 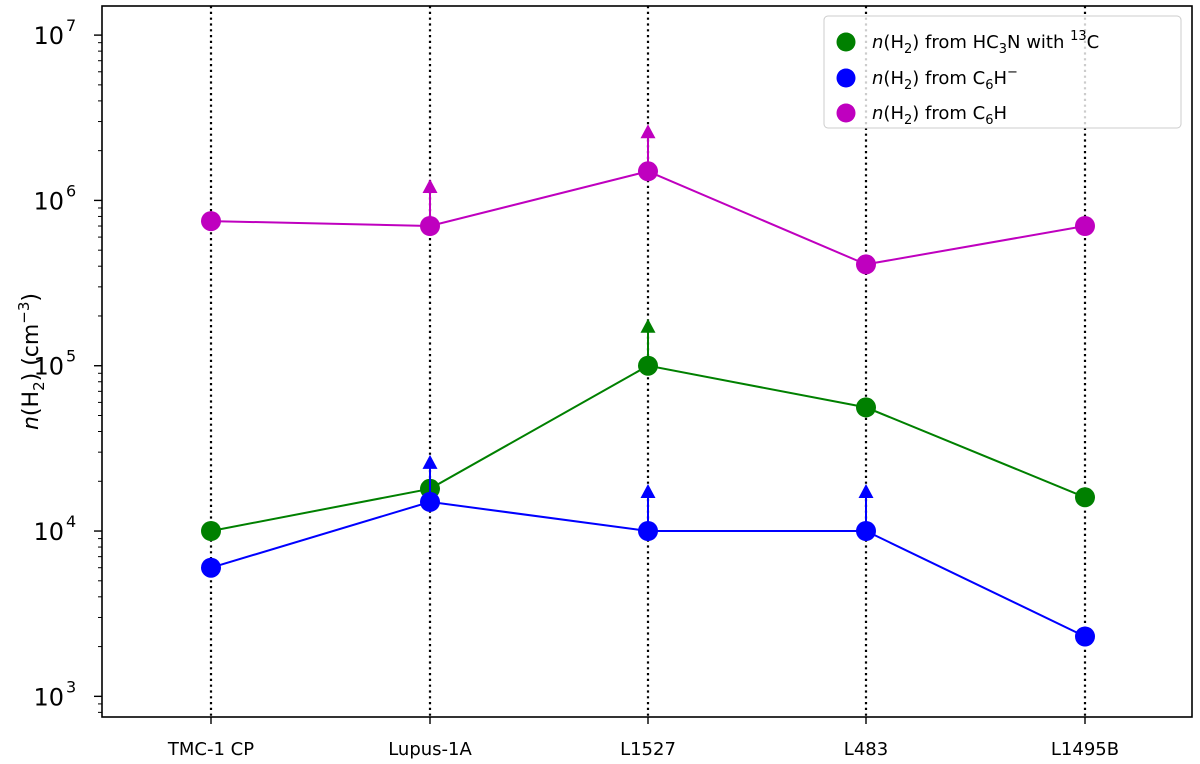 What do you see at coordinates (945, 79) in the screenshot?
I see `legend-label: n(H2) from C6H−` at bounding box center [945, 79].